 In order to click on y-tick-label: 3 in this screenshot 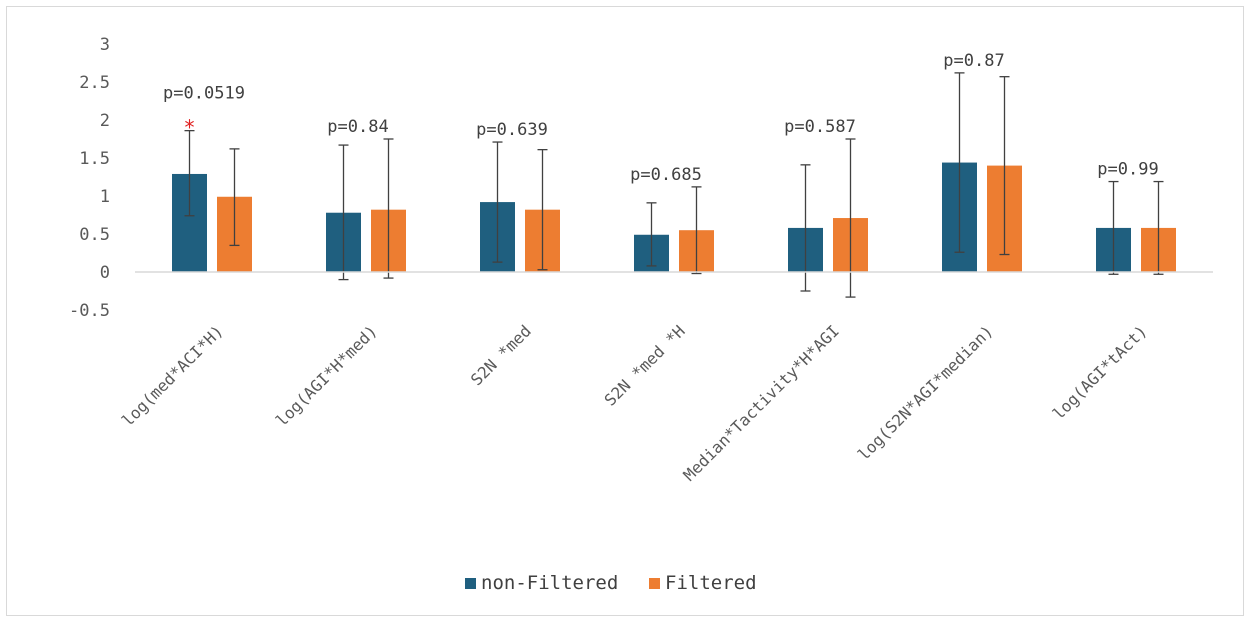, I will do `click(105, 45)`.